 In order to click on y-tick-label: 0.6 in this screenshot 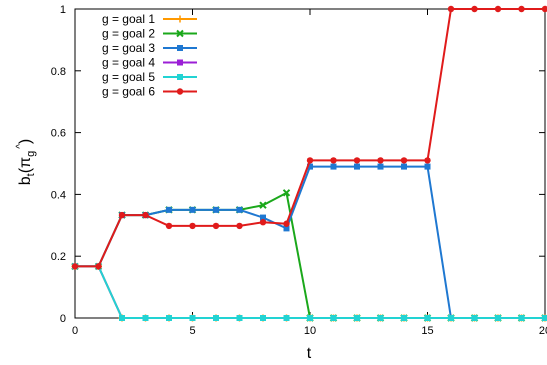, I will do `click(58, 134)`.